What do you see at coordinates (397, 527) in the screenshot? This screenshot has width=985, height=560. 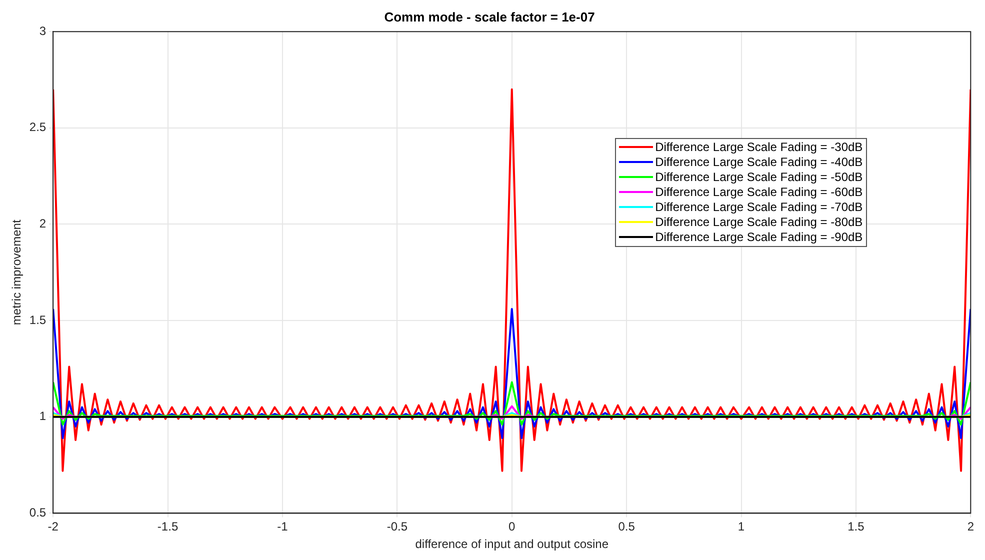 I see `x-tick-label: -0.5` at bounding box center [397, 527].